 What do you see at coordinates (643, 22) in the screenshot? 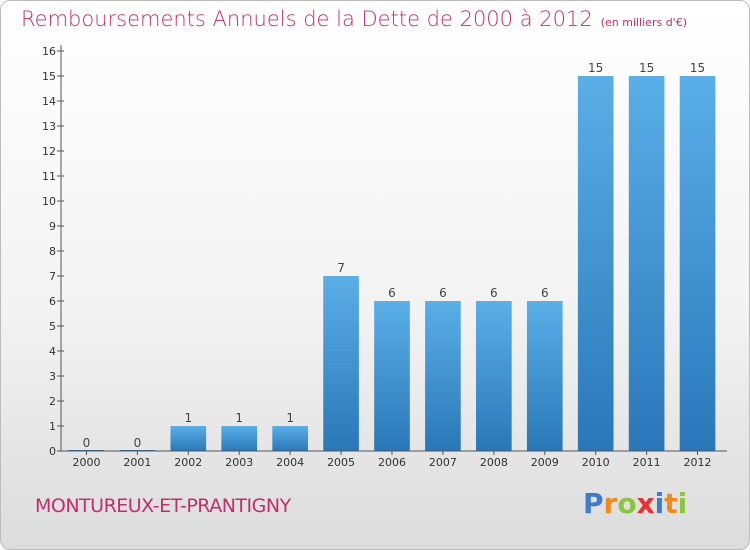
I see `chart-subtitle: (en milliers d'€)` at bounding box center [643, 22].